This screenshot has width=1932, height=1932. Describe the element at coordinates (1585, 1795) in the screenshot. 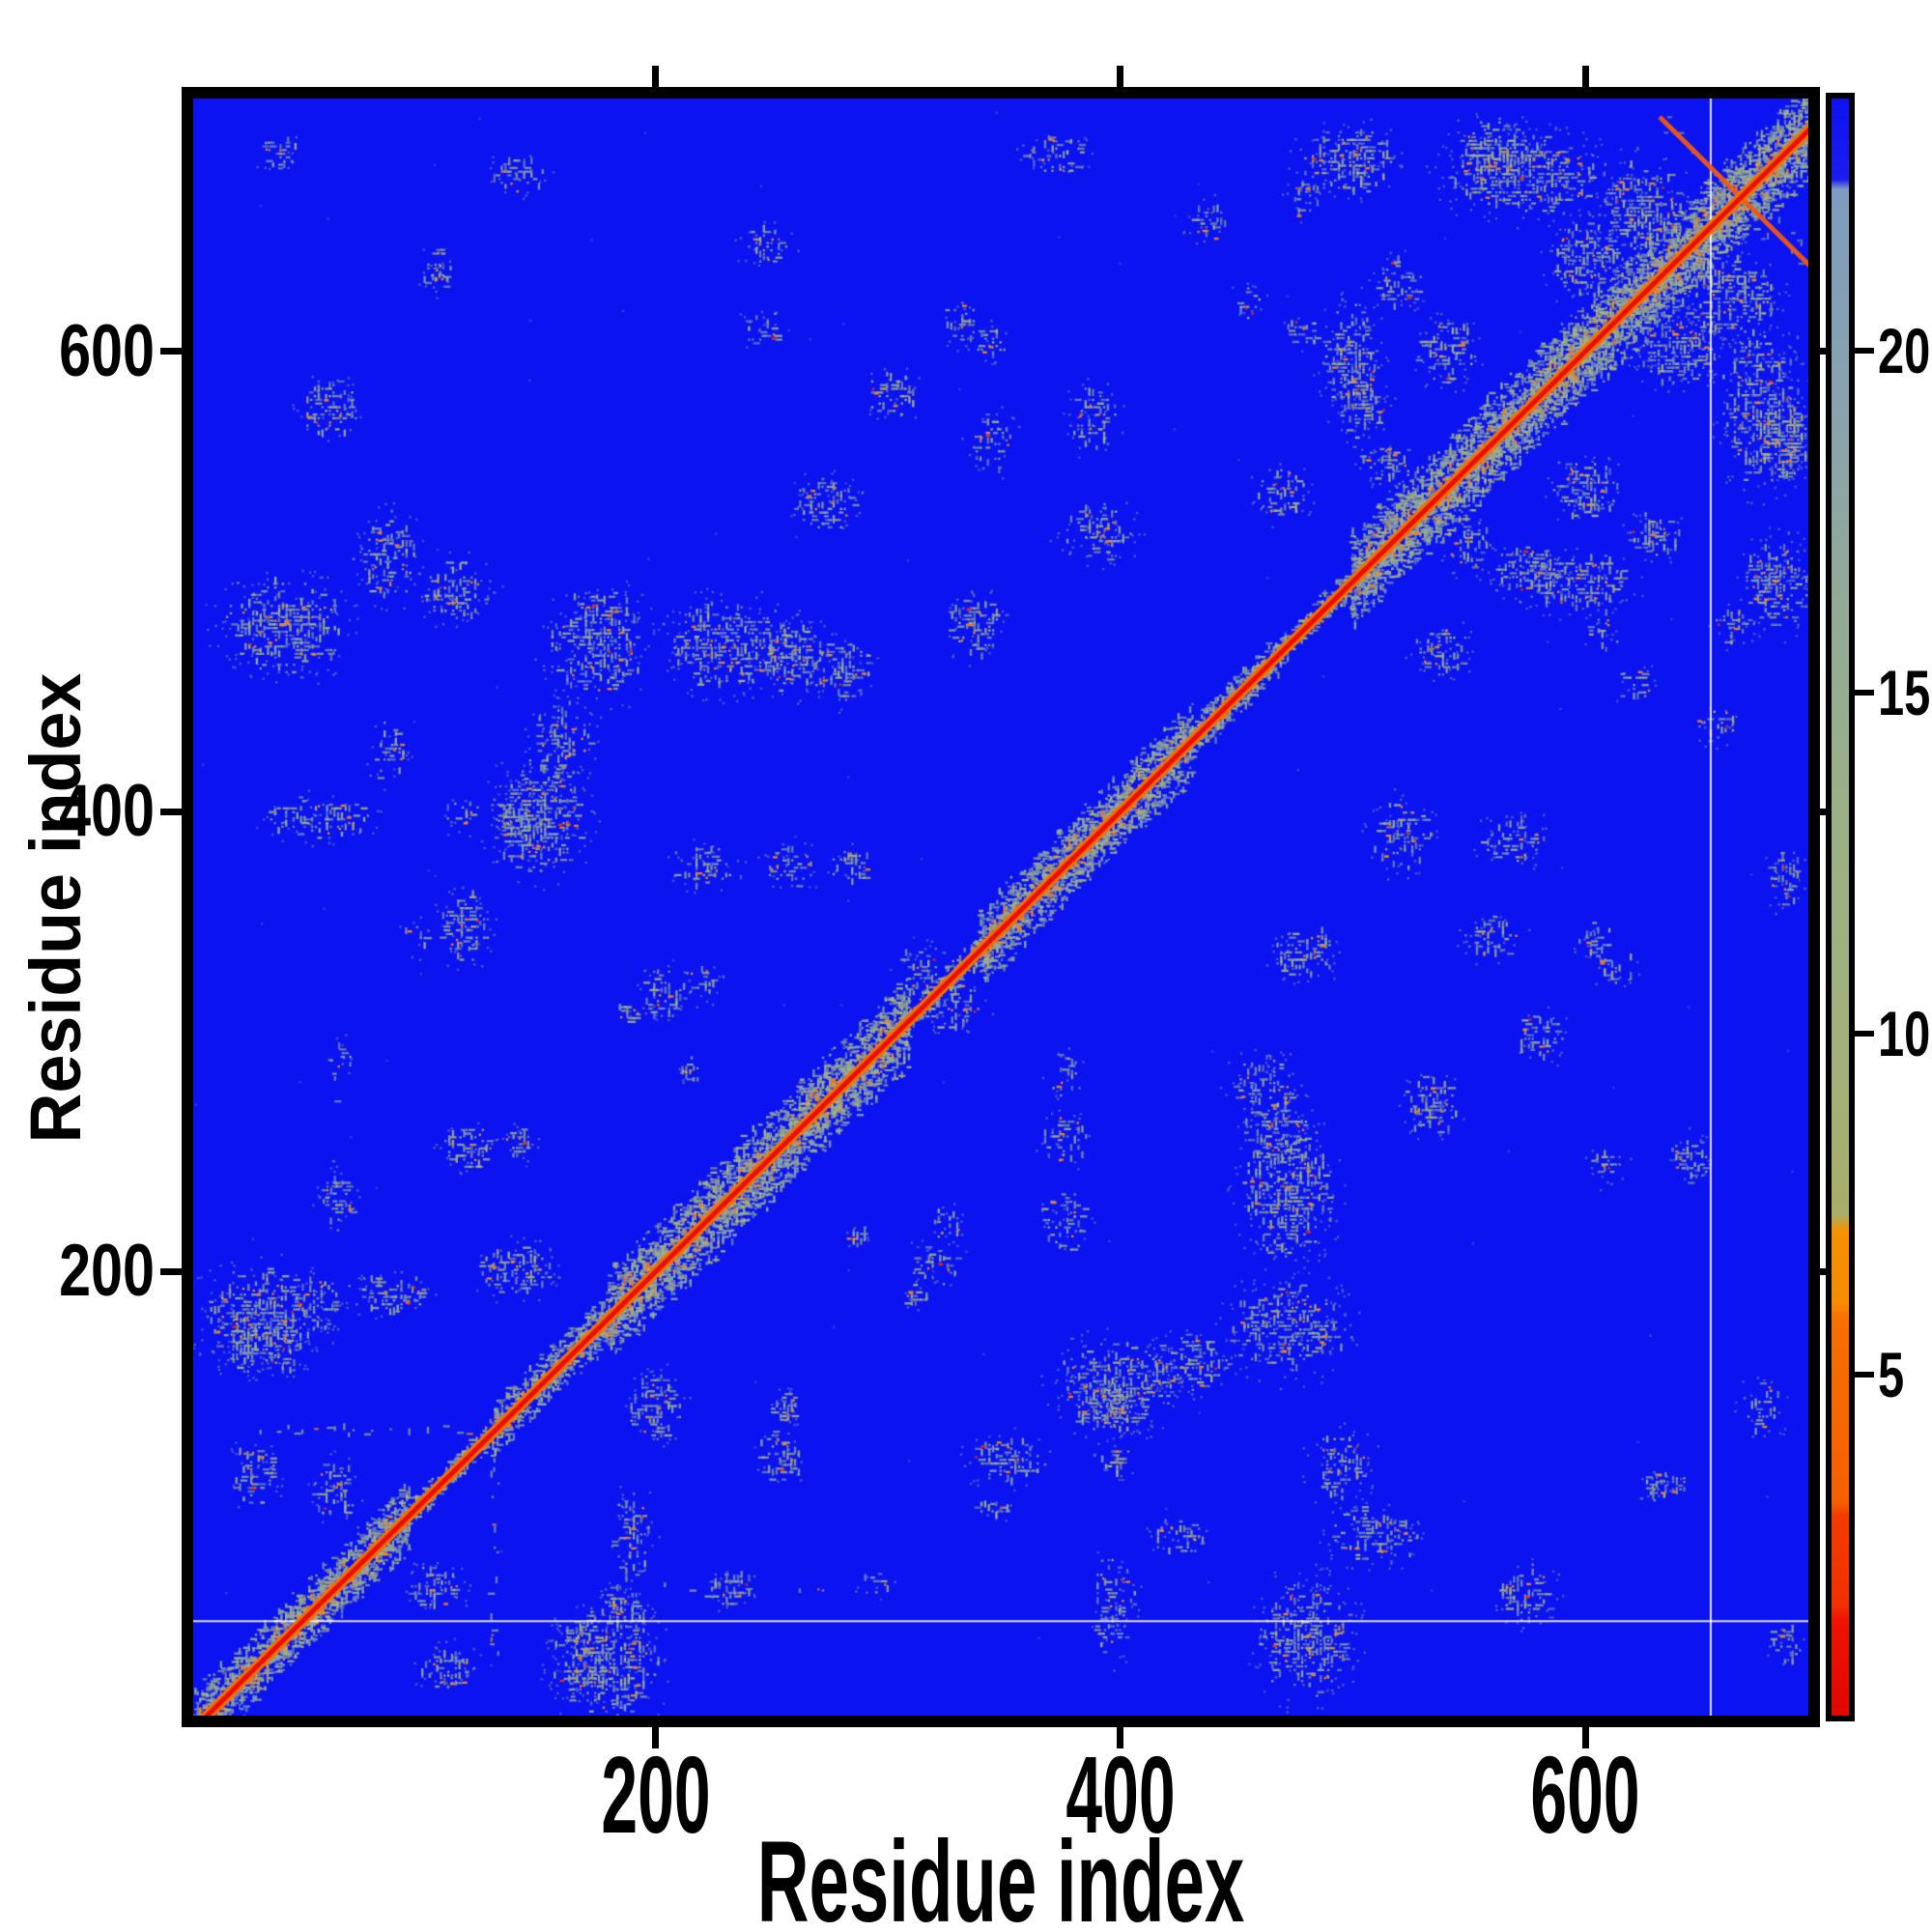

I see `x-axis-tick-label: 600` at that location.